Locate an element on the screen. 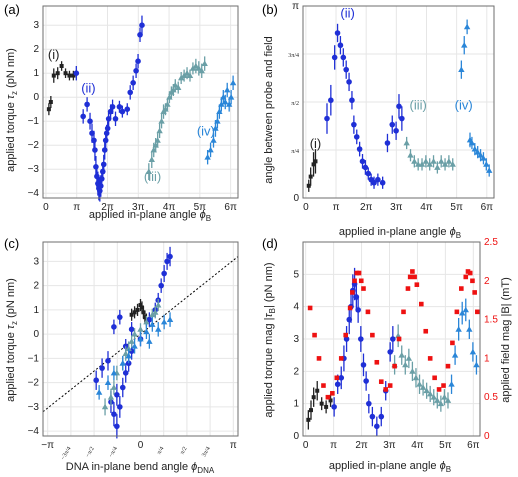 This screenshot has height=477, width=518. panel-d-ylabel-left: applied torque mag |τB| (pN nm) is located at coordinates (270, 339).